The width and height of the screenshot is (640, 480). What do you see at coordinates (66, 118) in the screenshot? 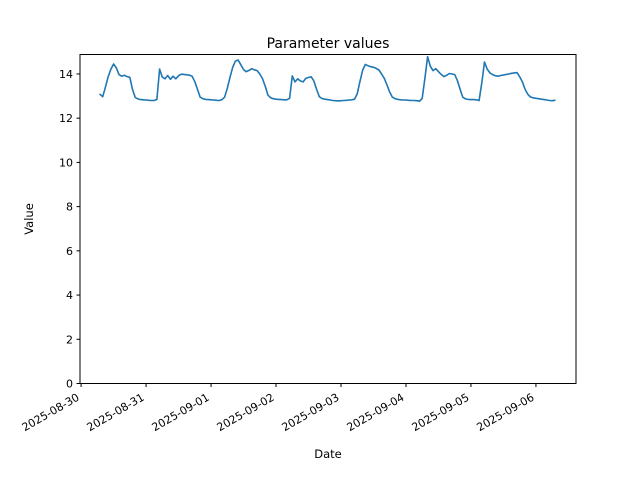
I see `y-tick-label: 12` at bounding box center [66, 118].